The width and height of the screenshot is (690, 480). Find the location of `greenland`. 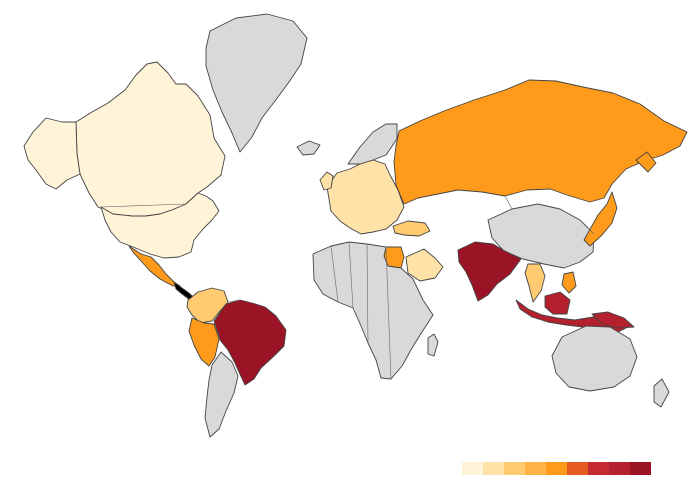

greenland is located at coordinates (256, 83).